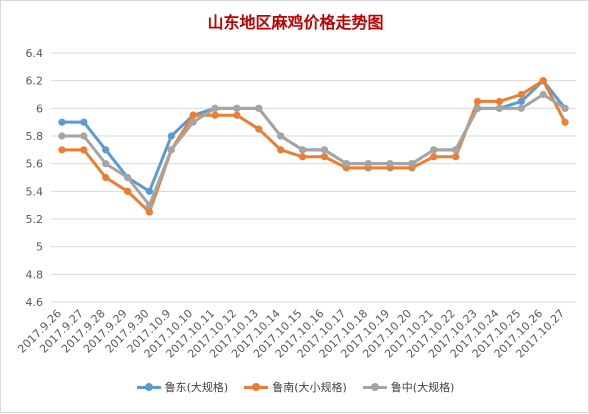 This screenshot has width=589, height=414. Describe the element at coordinates (35, 302) in the screenshot. I see `y-tick-label: 4.6` at that location.